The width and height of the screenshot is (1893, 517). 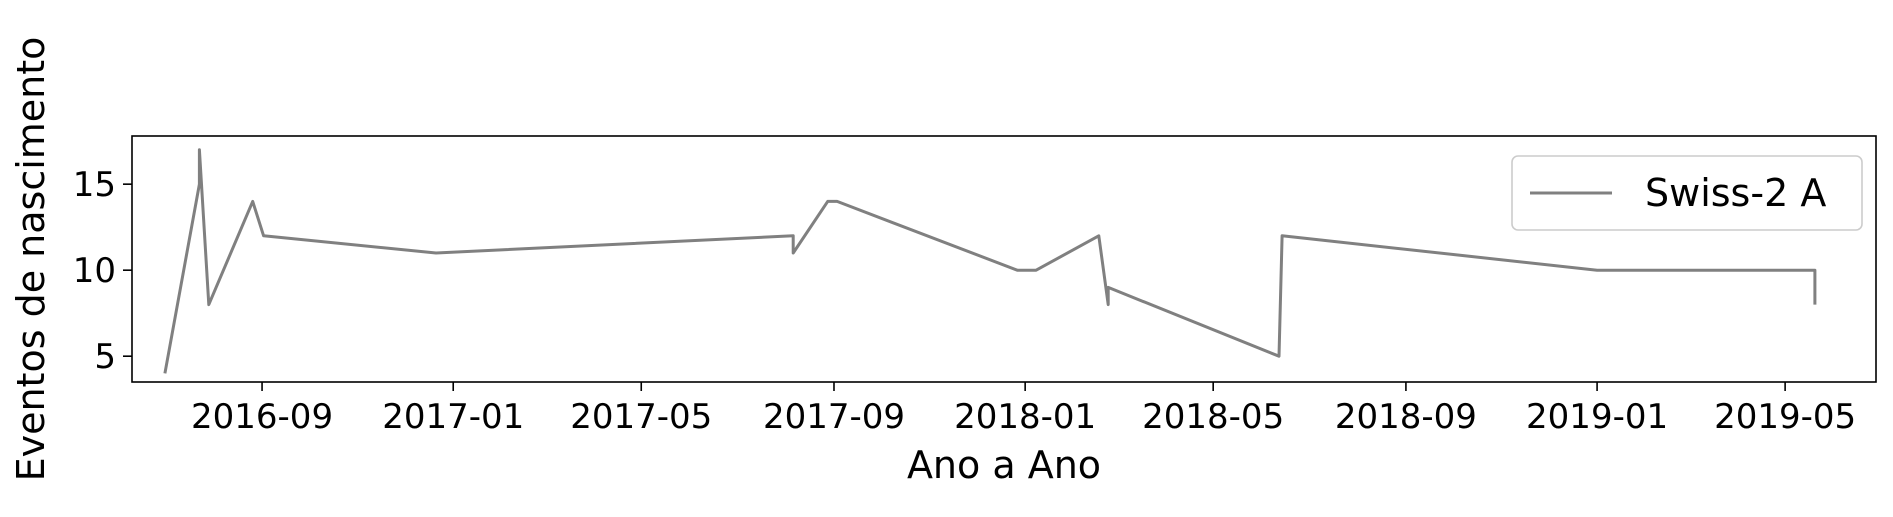 I want to click on x-tick-label: 2018-01, so click(x=1025, y=417).